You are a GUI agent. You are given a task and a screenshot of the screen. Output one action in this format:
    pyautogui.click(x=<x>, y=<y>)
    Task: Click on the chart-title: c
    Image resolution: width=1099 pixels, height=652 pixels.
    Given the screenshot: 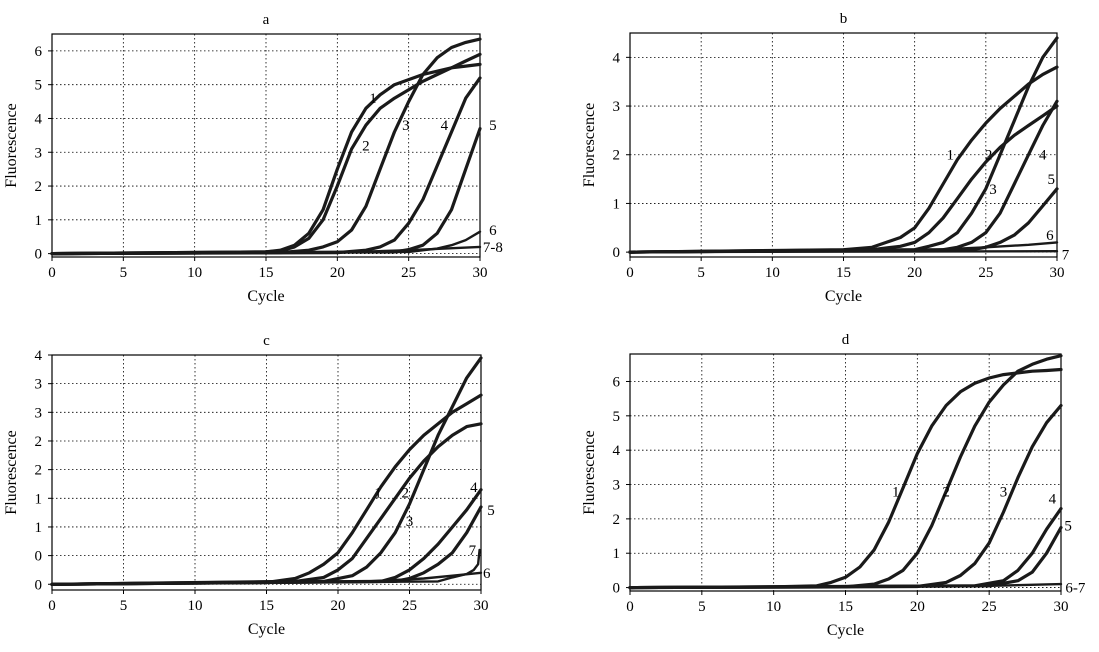 What is the action you would take?
    pyautogui.click(x=266, y=341)
    